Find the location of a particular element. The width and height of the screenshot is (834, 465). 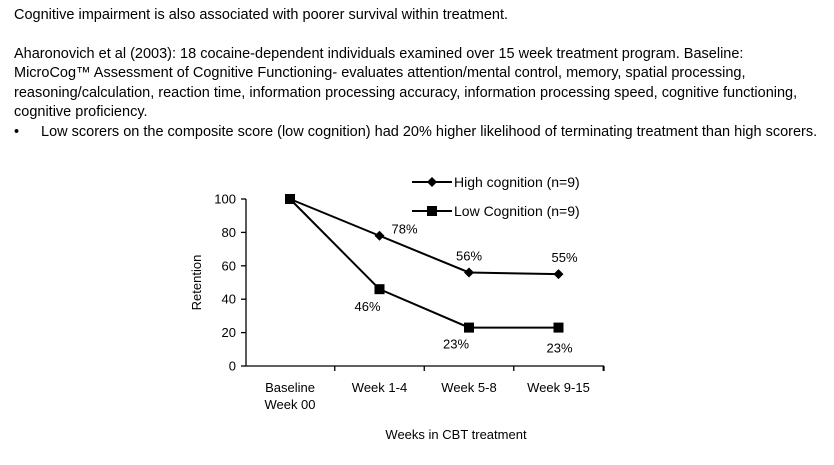

y-tick-label: 100 is located at coordinates (225, 199).